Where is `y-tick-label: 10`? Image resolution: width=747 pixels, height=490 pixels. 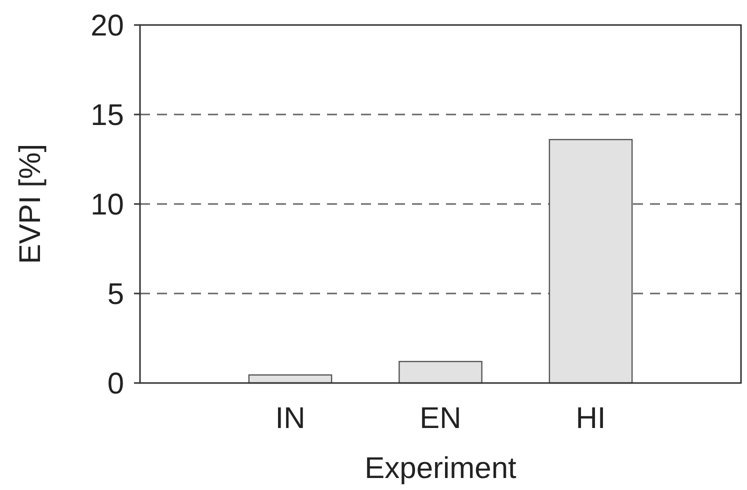
y-tick-label: 10 is located at coordinates (107, 205).